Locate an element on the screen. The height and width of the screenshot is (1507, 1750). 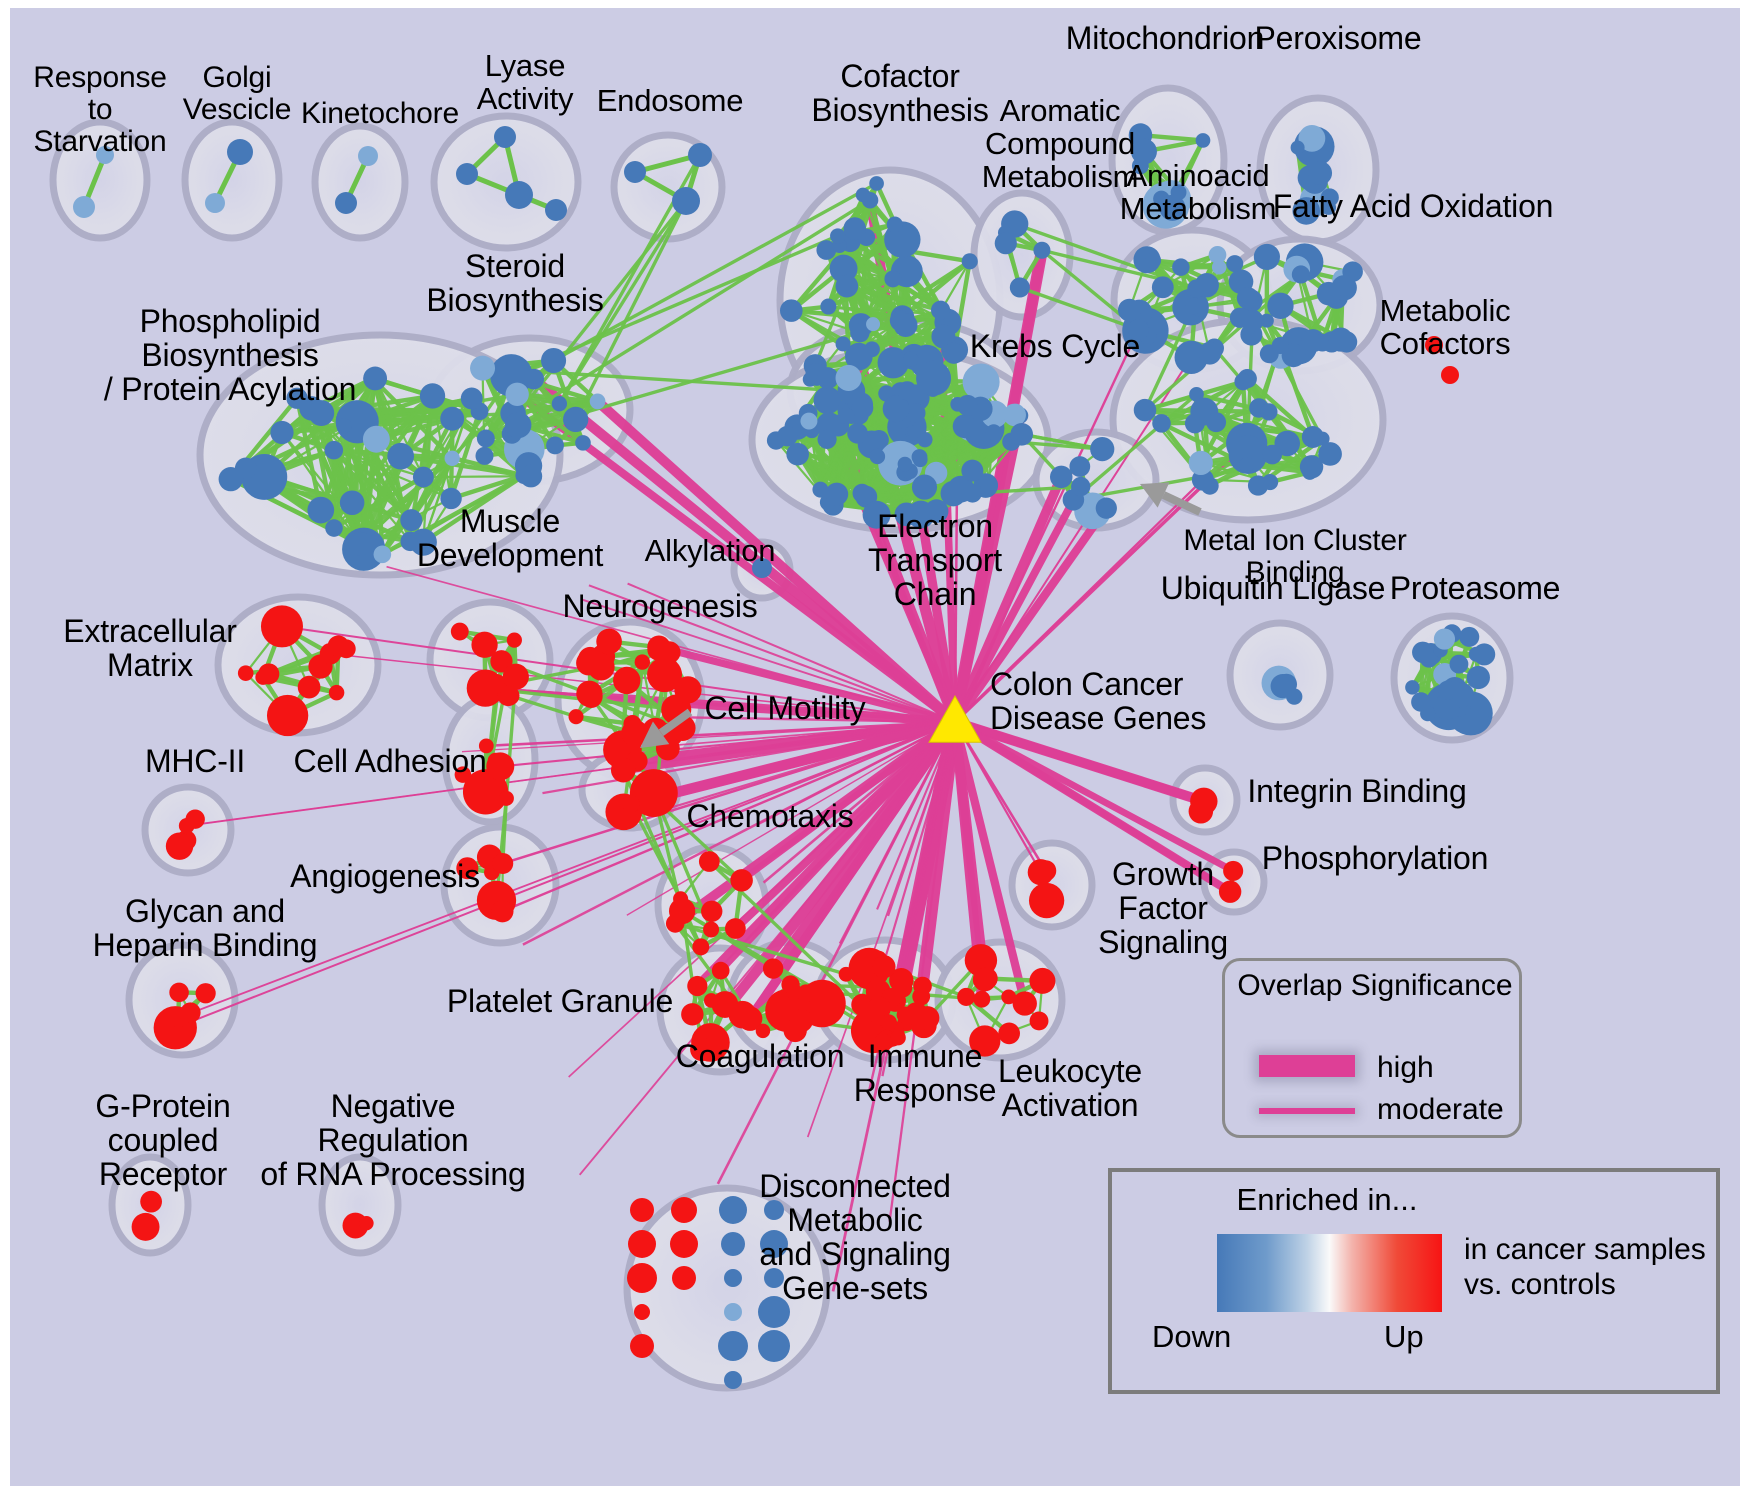
cluster-label-muscle-development: Muscle Development is located at coordinates (510, 538).